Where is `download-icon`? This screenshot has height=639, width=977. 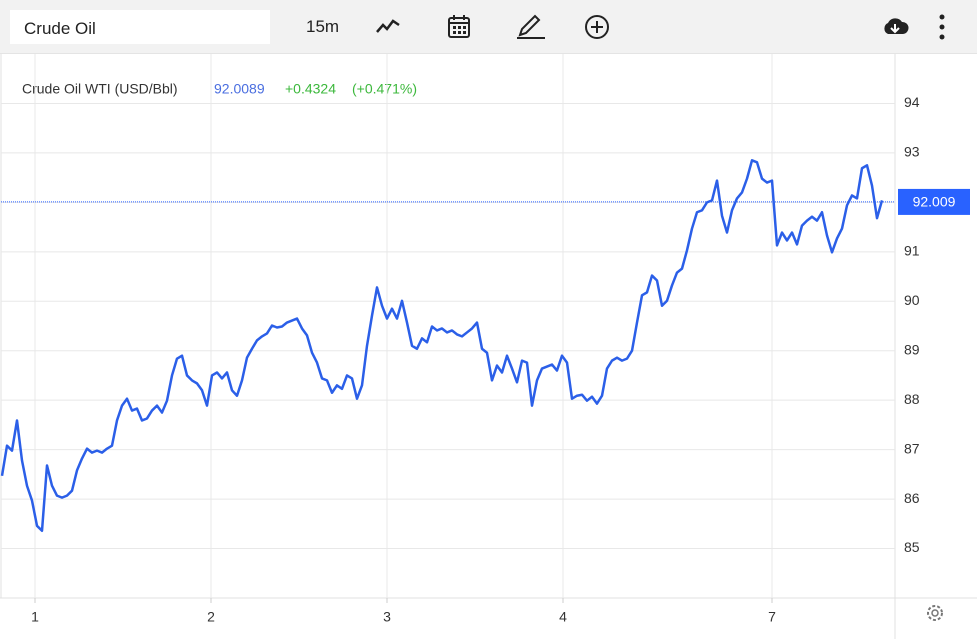
download-icon is located at coordinates (895, 27).